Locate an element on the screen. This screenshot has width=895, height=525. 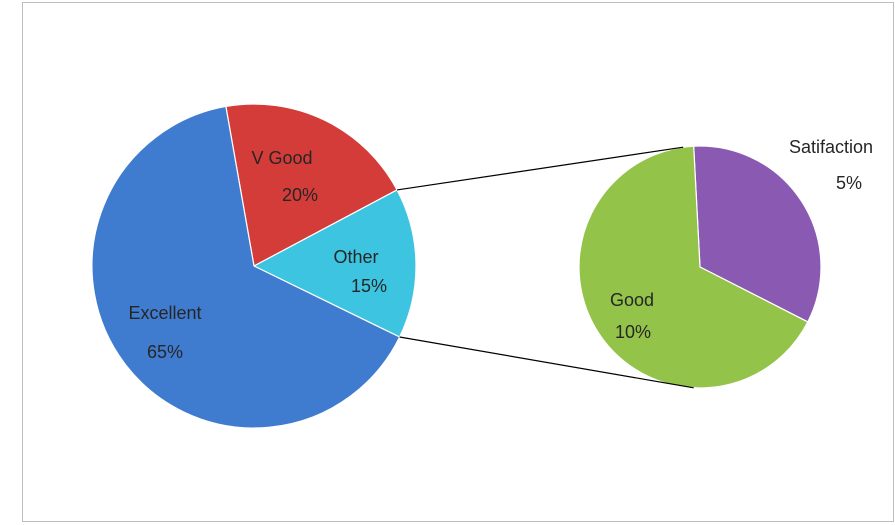
label-v-good-name: V Good is located at coordinates (281, 158).